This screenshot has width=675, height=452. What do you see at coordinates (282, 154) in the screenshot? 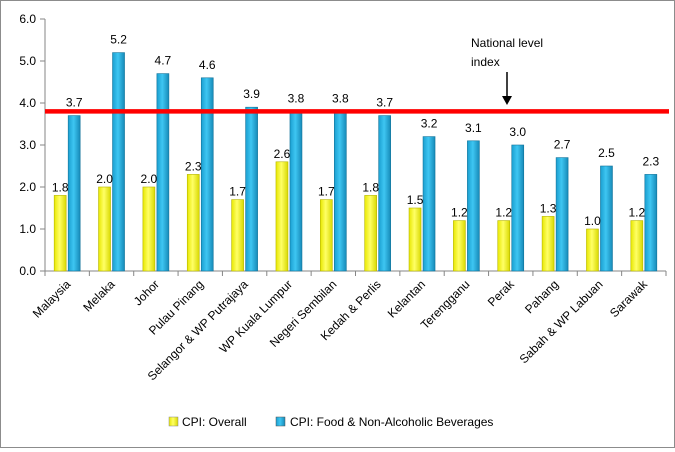
I see `data-label-overall: 2.6` at bounding box center [282, 154].